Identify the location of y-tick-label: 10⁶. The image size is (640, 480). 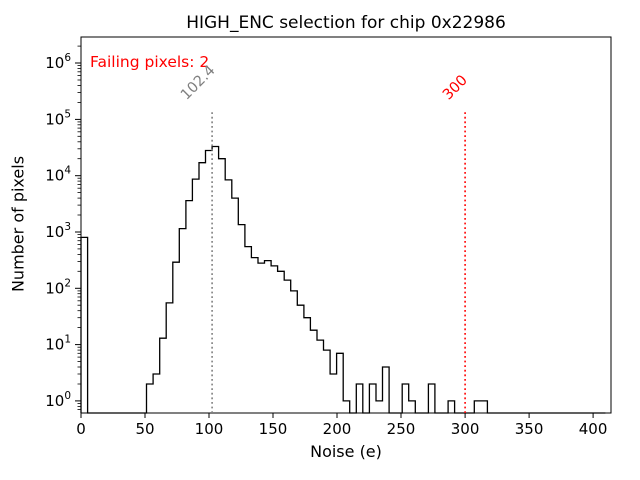
(58, 62).